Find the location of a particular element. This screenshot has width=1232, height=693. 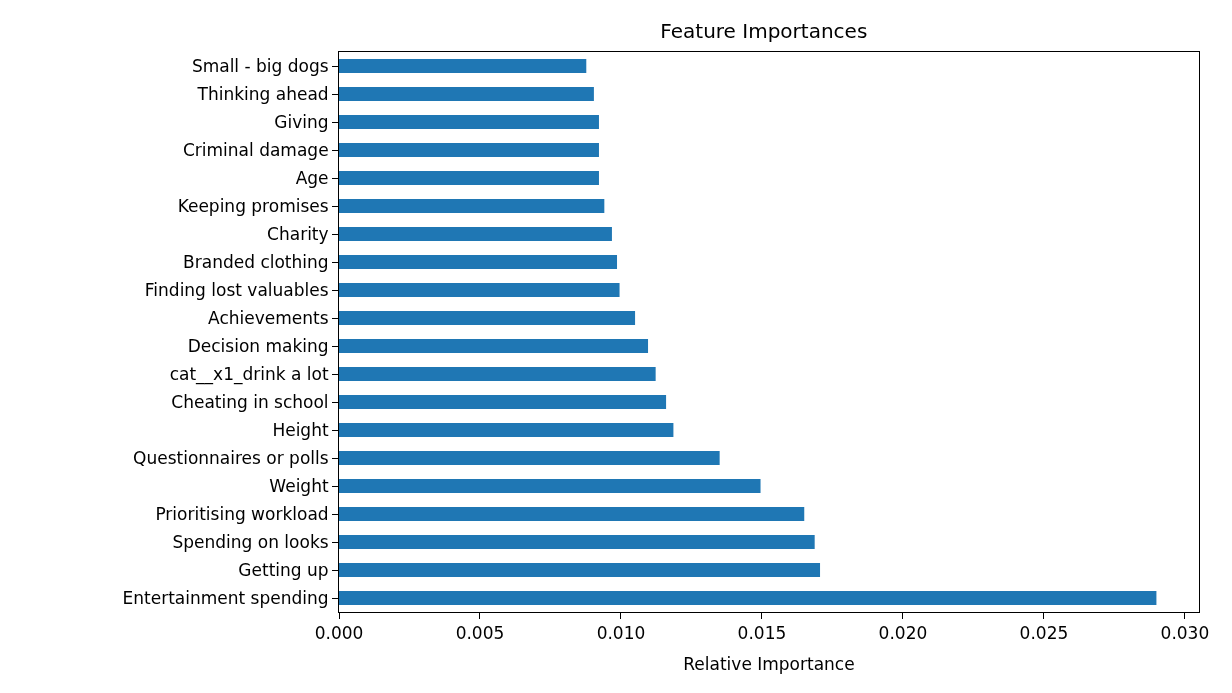

y-tick-label: Charity is located at coordinates (298, 233).